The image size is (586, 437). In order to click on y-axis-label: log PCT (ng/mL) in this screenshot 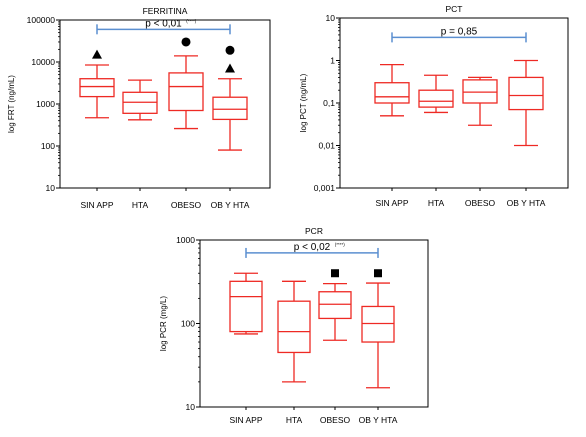, I will do `click(303, 102)`.